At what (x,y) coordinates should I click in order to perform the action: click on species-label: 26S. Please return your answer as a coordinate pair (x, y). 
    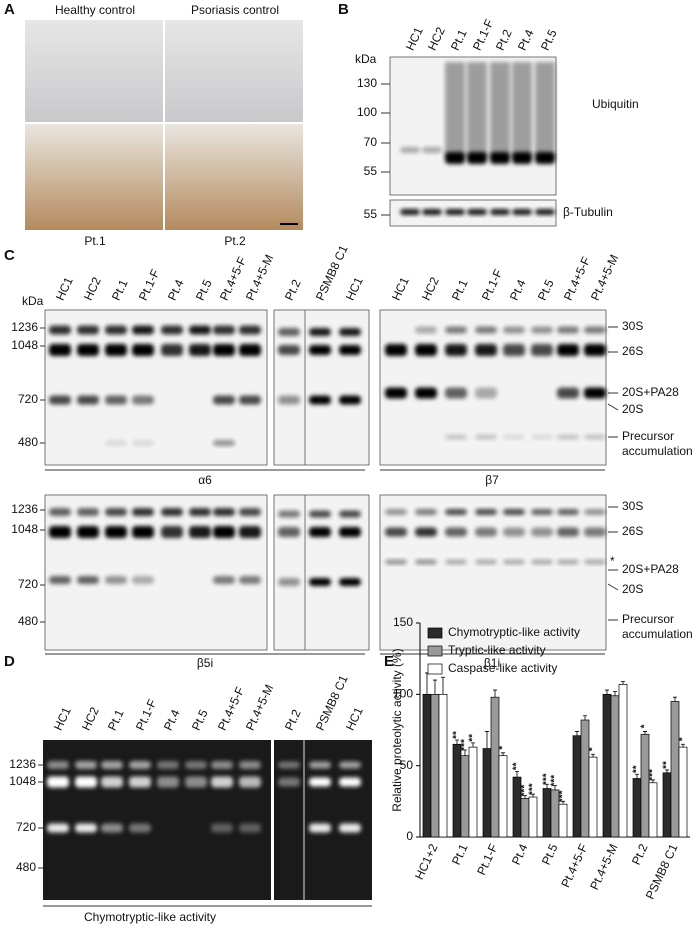
    Looking at the image, I should click on (632, 351).